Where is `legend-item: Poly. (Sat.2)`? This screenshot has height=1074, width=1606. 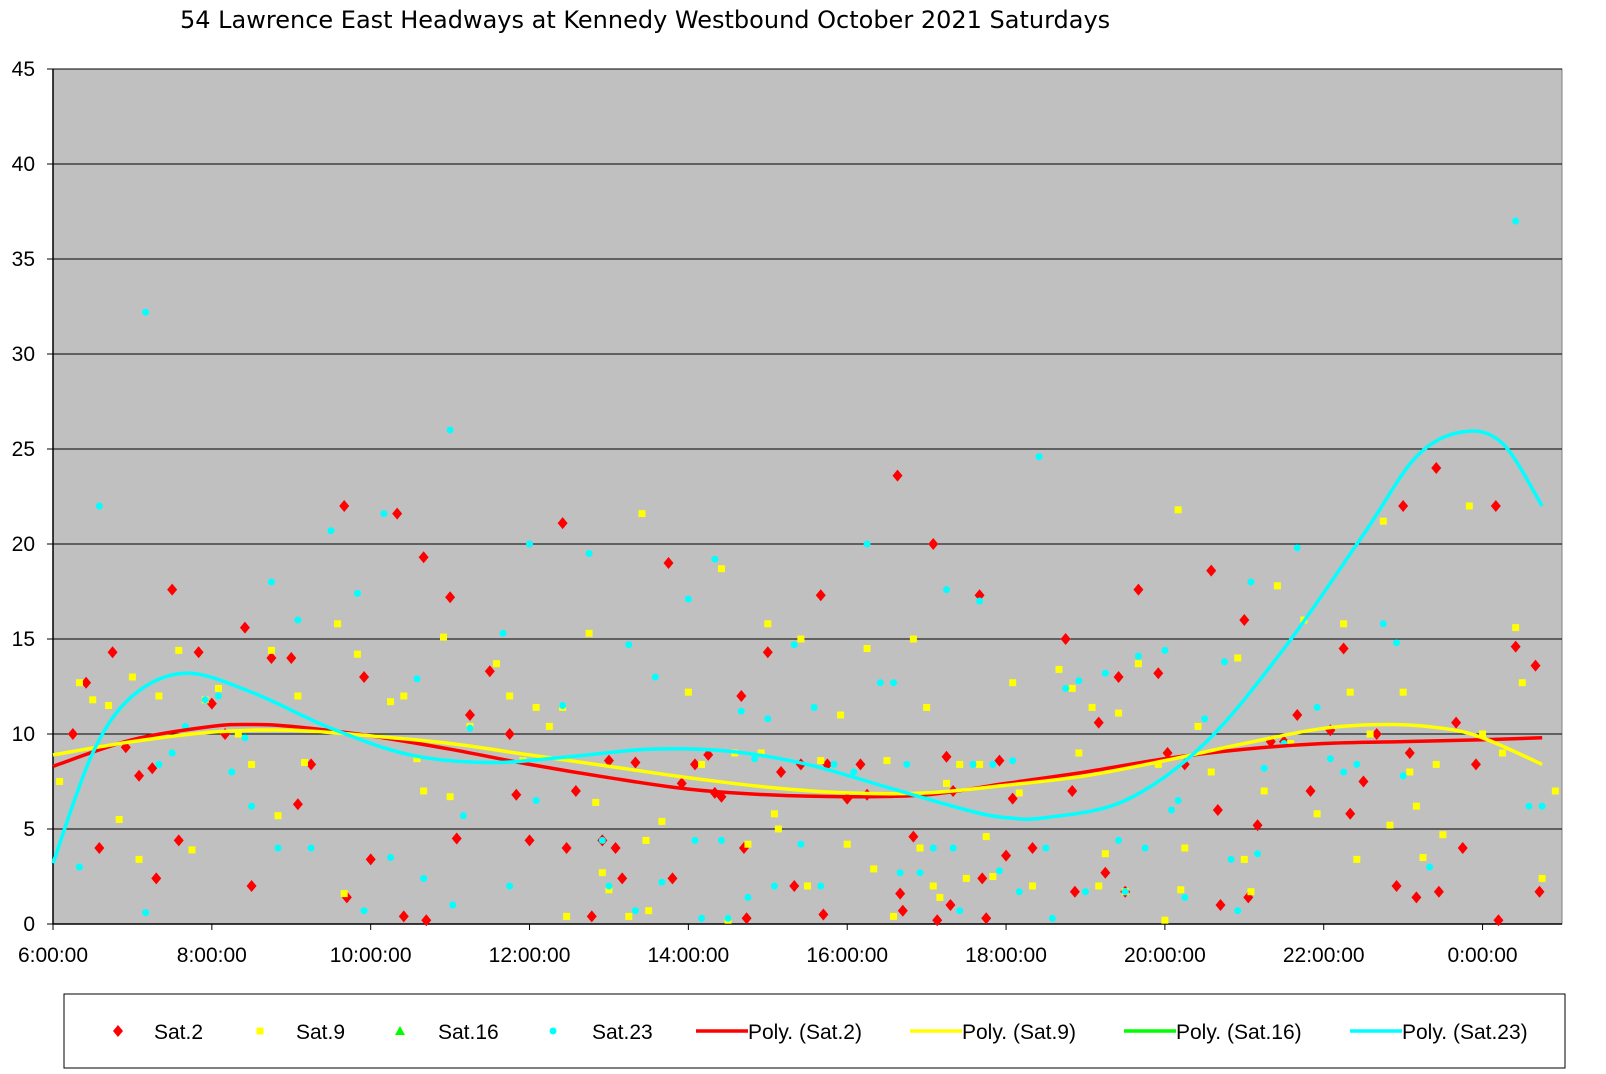
legend-item: Poly. (Sat.2) is located at coordinates (779, 1032).